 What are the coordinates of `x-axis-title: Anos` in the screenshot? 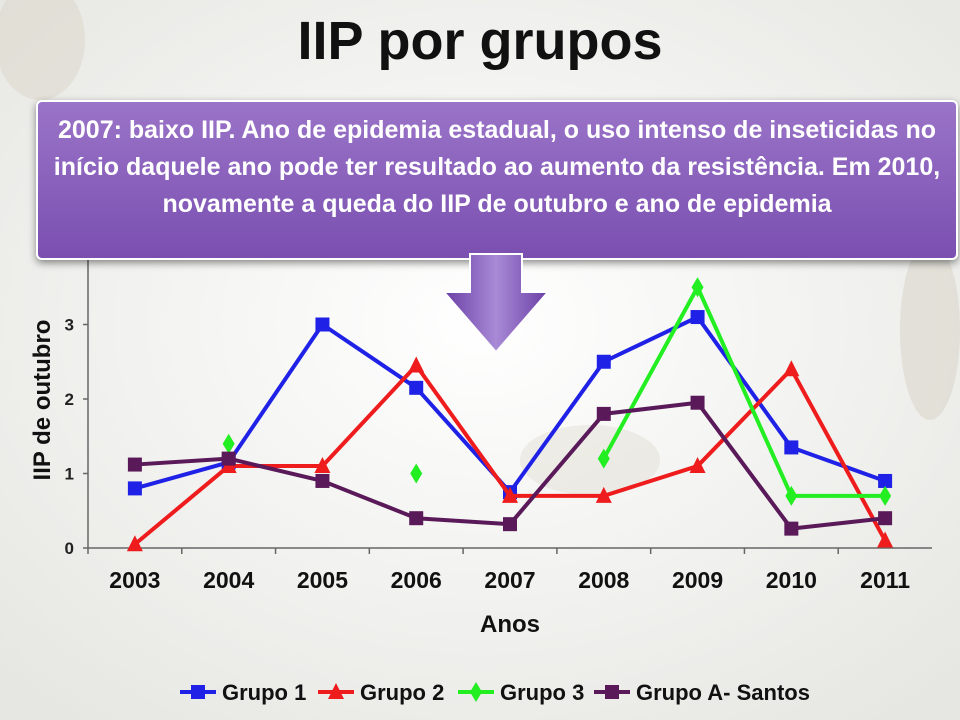 It's located at (510, 624).